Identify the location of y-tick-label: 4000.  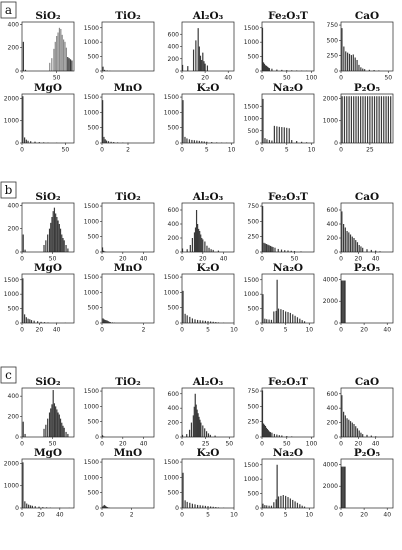
(330, 279).